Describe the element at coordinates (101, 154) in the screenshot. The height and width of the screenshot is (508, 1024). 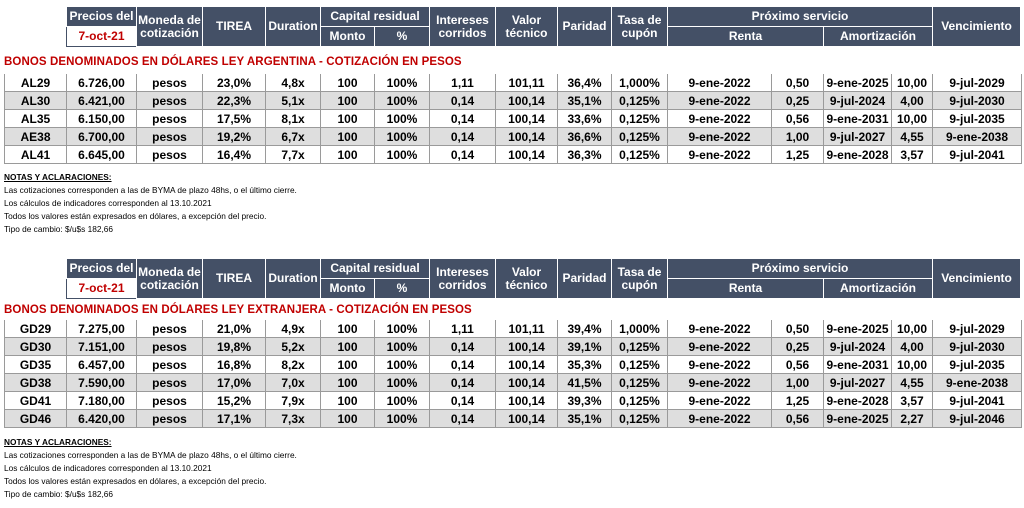
I see `price-cell: 6.645,00` at that location.